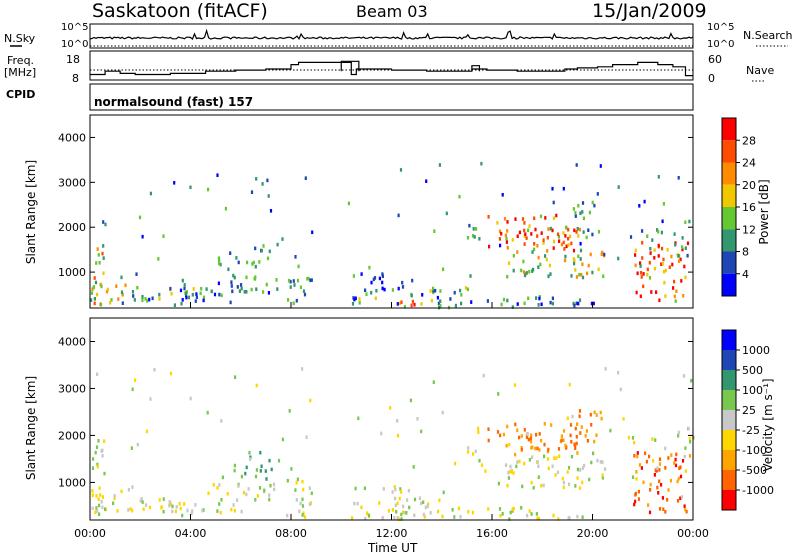 The height and width of the screenshot is (554, 800). What do you see at coordinates (392, 547) in the screenshot?
I see `time-axis-label: Time UT` at bounding box center [392, 547].